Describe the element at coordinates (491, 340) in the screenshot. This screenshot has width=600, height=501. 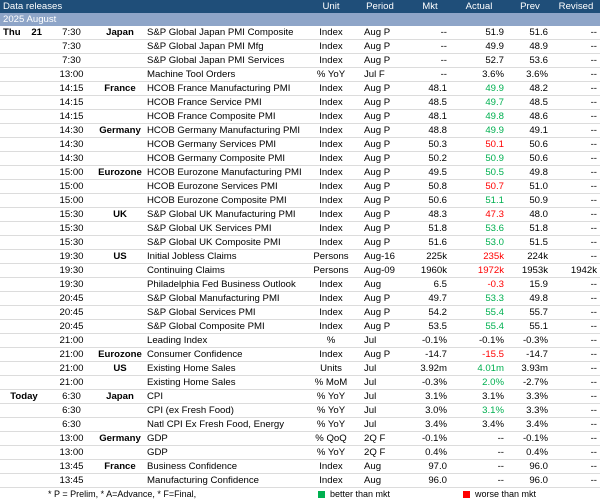
I see `row-actual: -0.1%` at that location.